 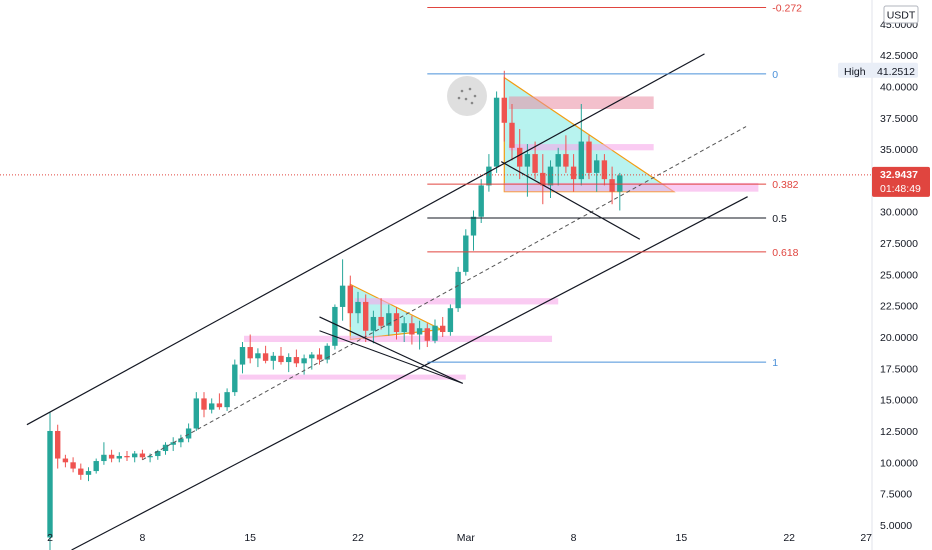 What do you see at coordinates (467, 96) in the screenshot?
I see `settings-bubble-icon` at bounding box center [467, 96].